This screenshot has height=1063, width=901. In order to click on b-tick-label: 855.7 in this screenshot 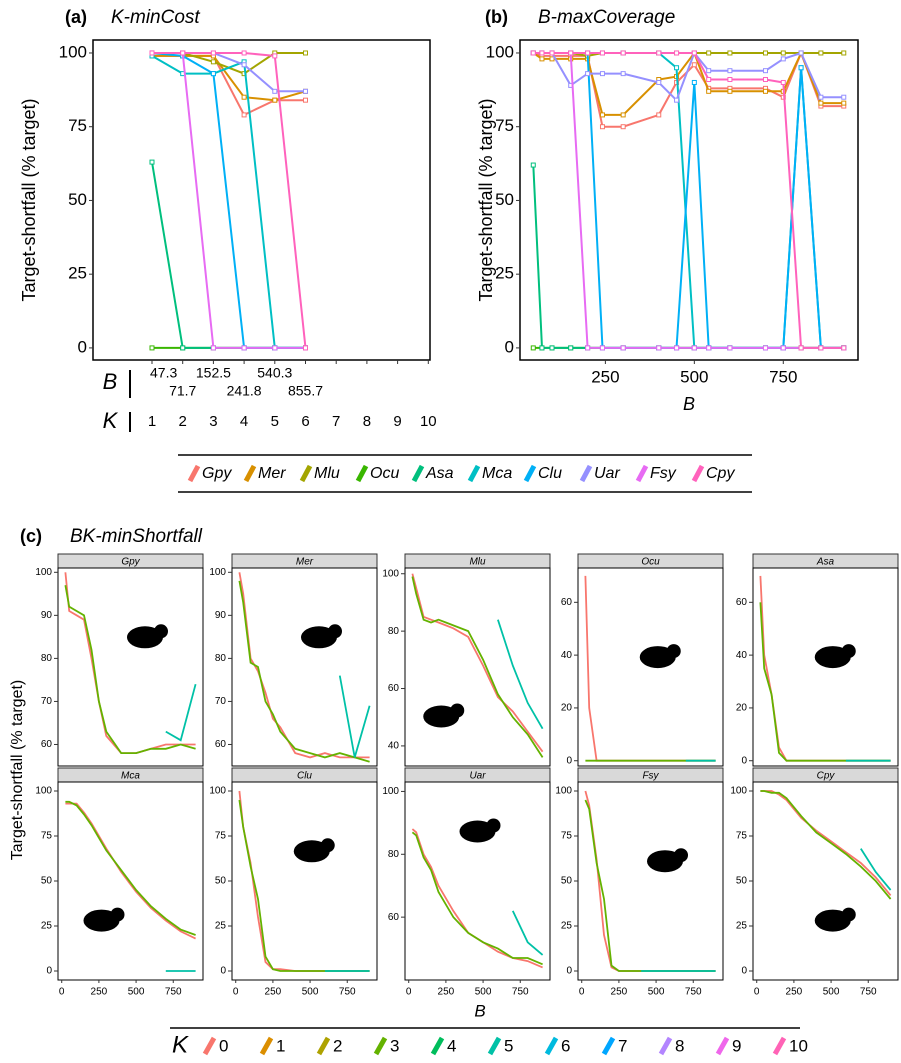, I will do `click(305, 391)`.